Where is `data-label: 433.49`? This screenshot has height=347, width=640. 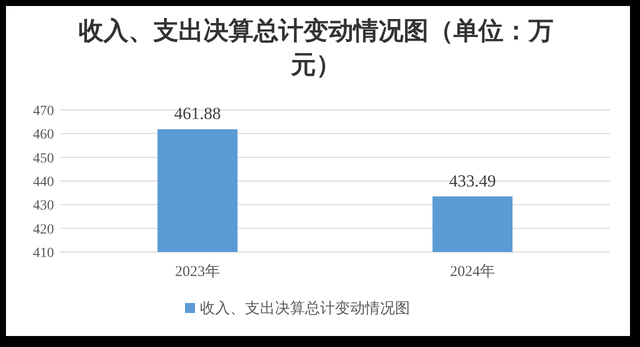
data-label: 433.49 is located at coordinates (472, 180).